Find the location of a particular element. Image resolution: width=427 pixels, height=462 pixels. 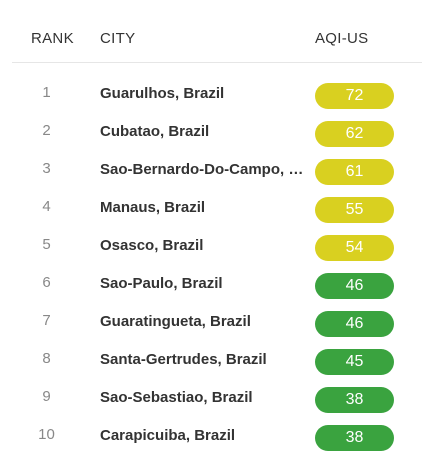

city-link: Guarulhos, Brazil is located at coordinates (162, 93).